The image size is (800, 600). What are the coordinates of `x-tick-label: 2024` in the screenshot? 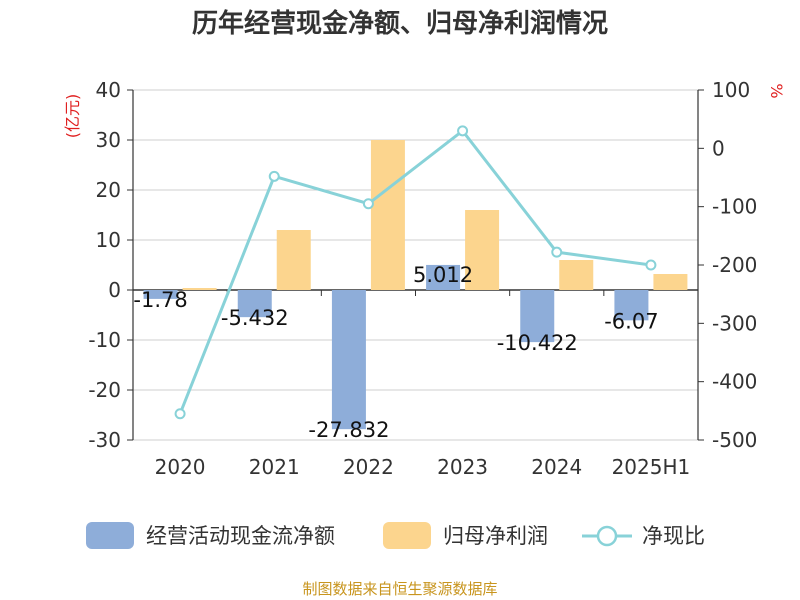 It's located at (556, 467).